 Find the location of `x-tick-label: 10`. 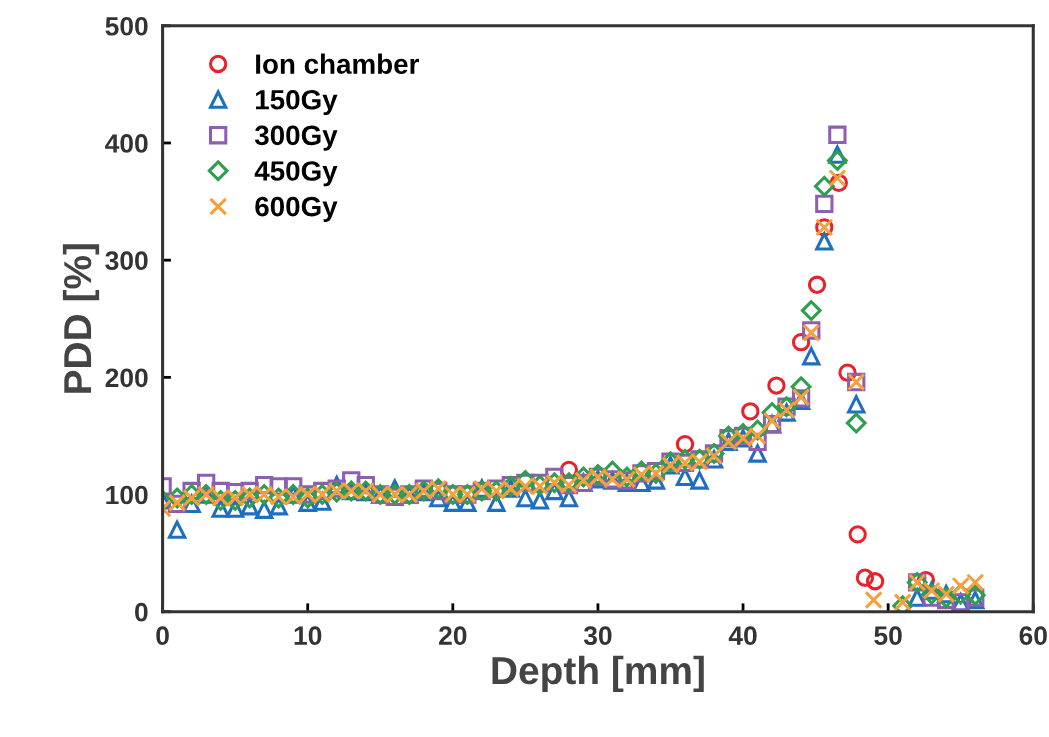

x-tick-label: 10 is located at coordinates (308, 635).